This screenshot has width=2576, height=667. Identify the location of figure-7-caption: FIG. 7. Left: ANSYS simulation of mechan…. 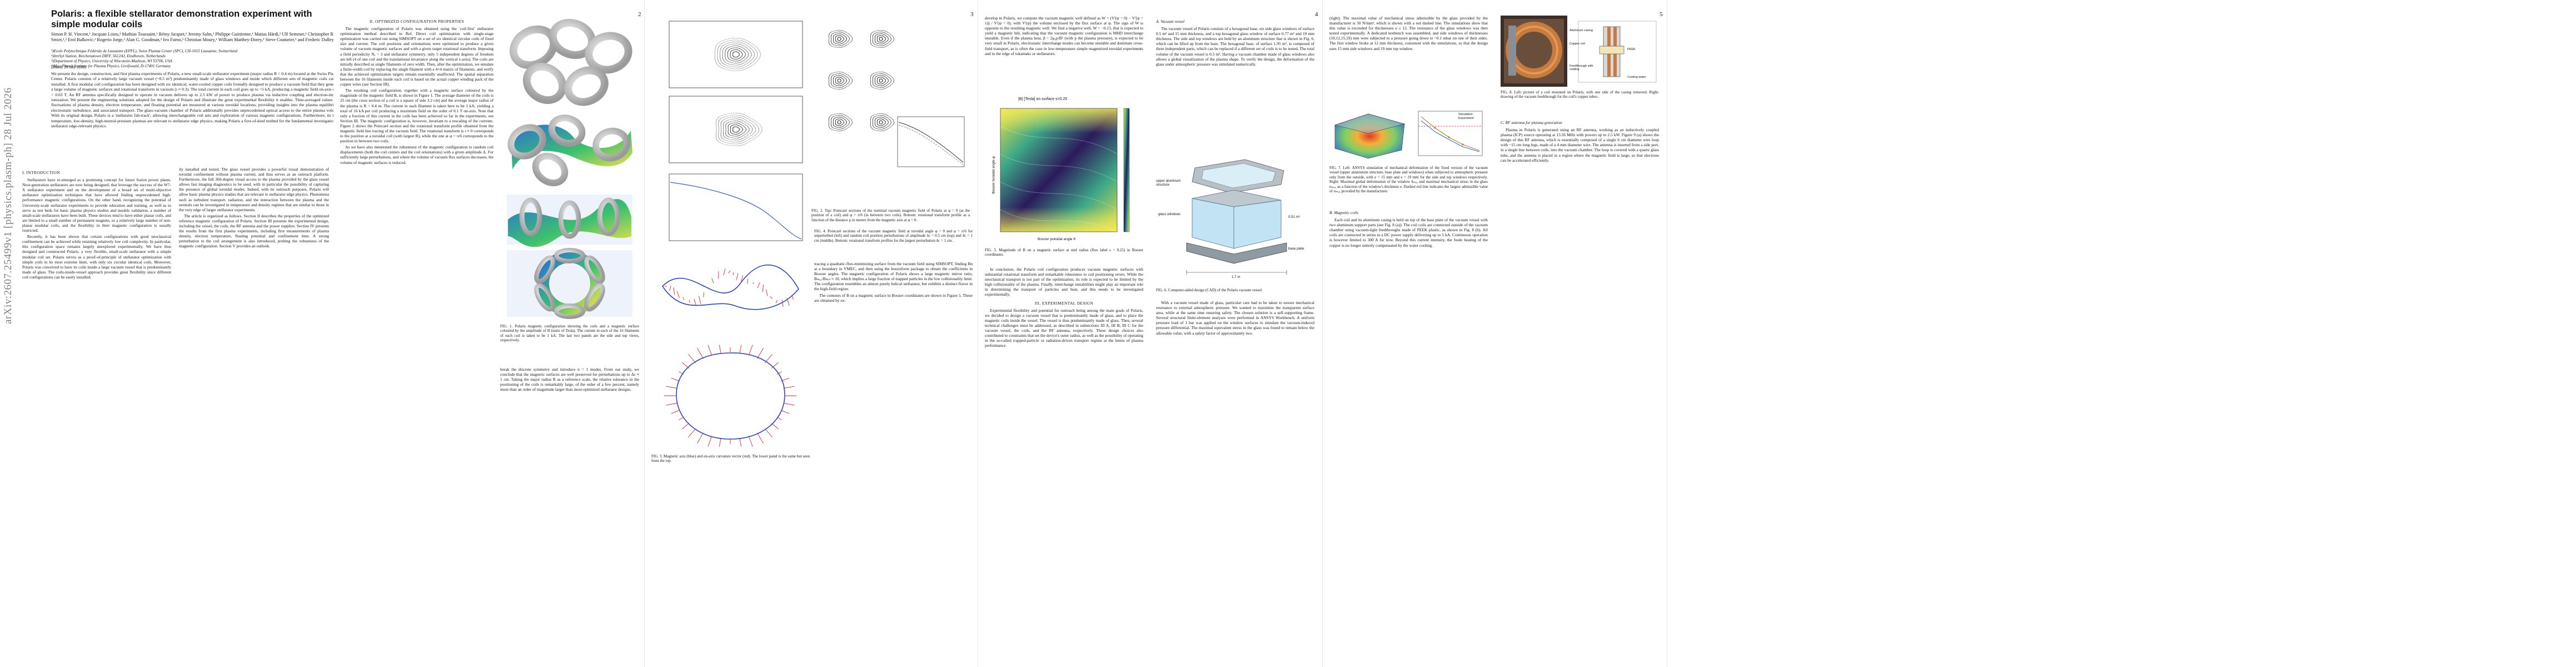
(1408, 180).